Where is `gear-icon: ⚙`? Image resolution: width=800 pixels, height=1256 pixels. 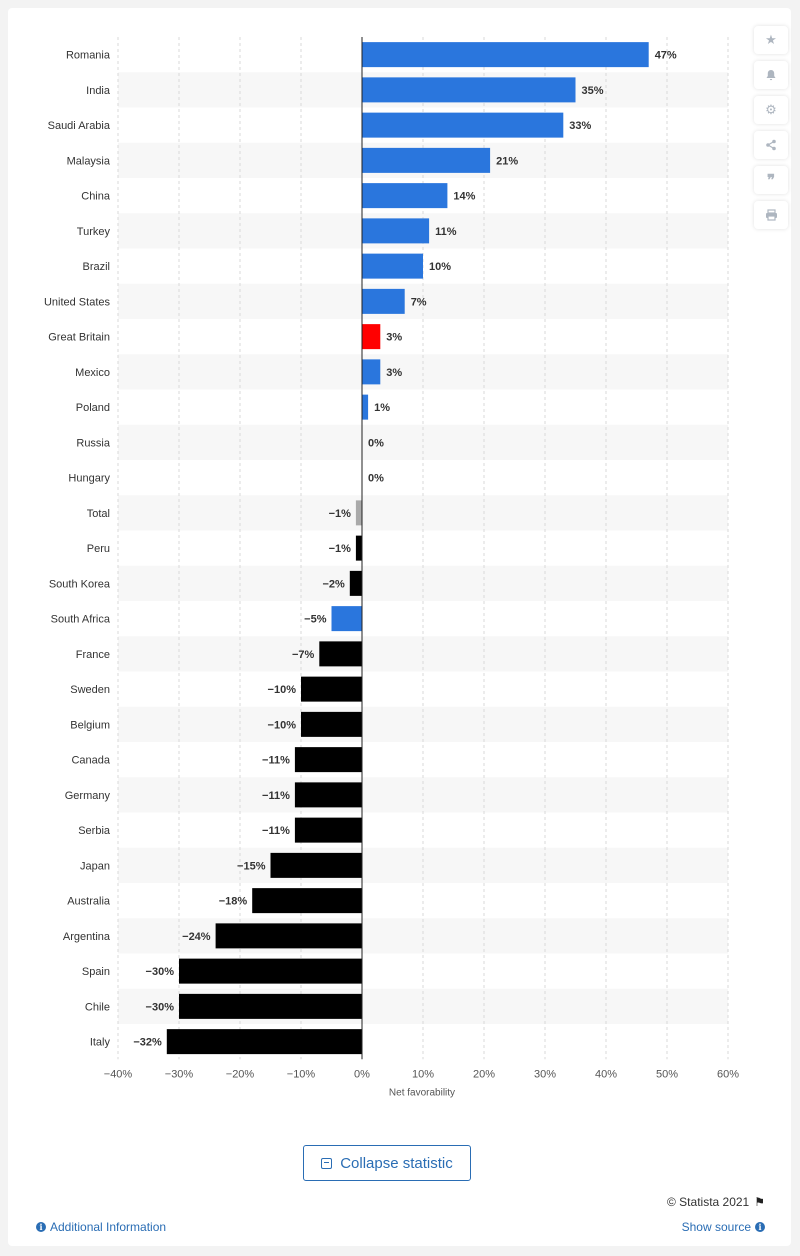 gear-icon: ⚙ is located at coordinates (771, 110).